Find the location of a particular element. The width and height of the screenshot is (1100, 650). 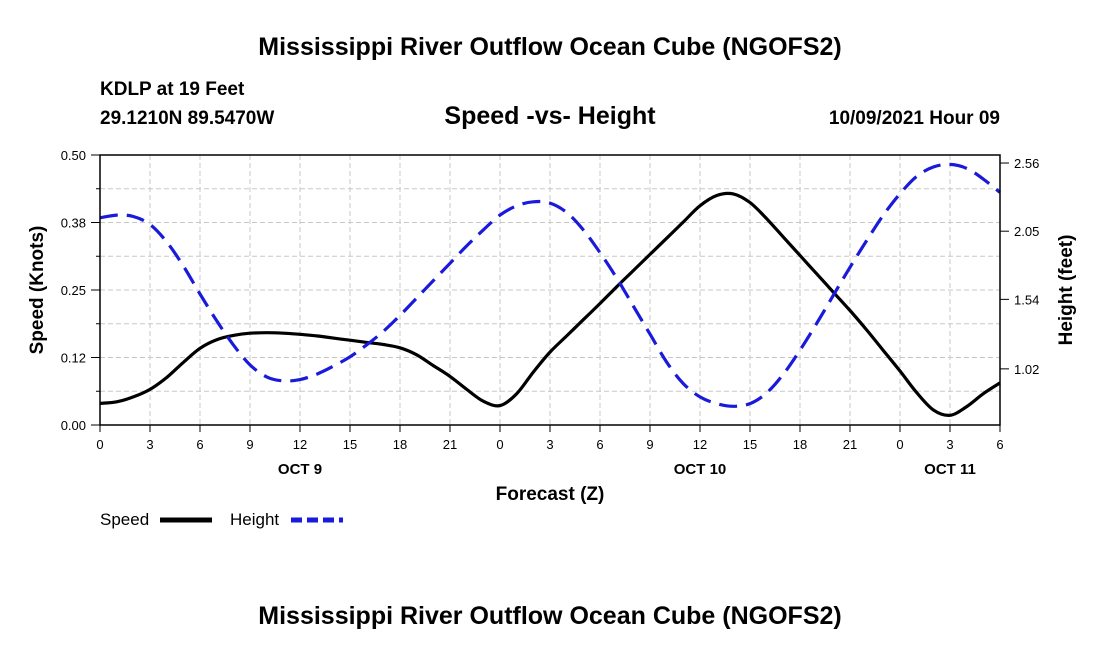

y-left-tick-label: 0.12 is located at coordinates (73, 358).